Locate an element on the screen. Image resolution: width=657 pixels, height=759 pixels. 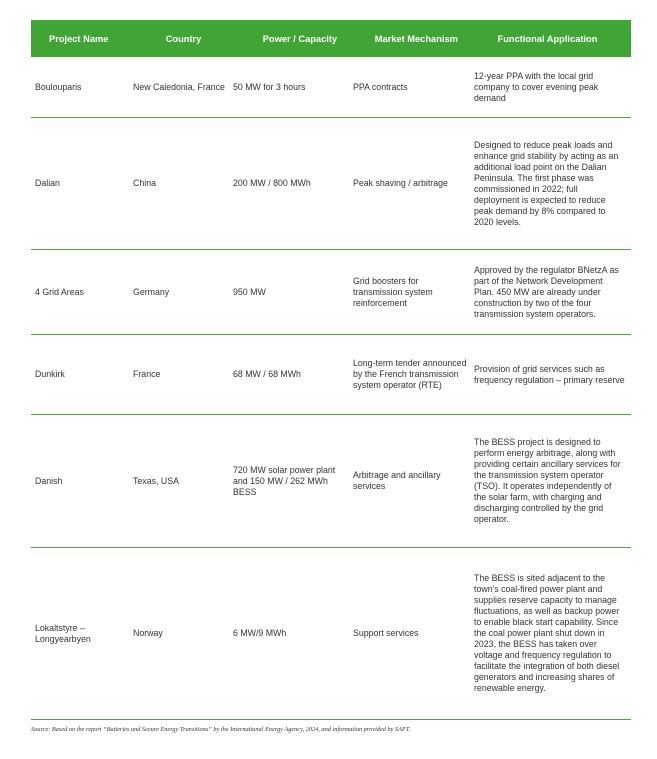
header-market-mechanism: Market Mechanism is located at coordinates (416, 38).